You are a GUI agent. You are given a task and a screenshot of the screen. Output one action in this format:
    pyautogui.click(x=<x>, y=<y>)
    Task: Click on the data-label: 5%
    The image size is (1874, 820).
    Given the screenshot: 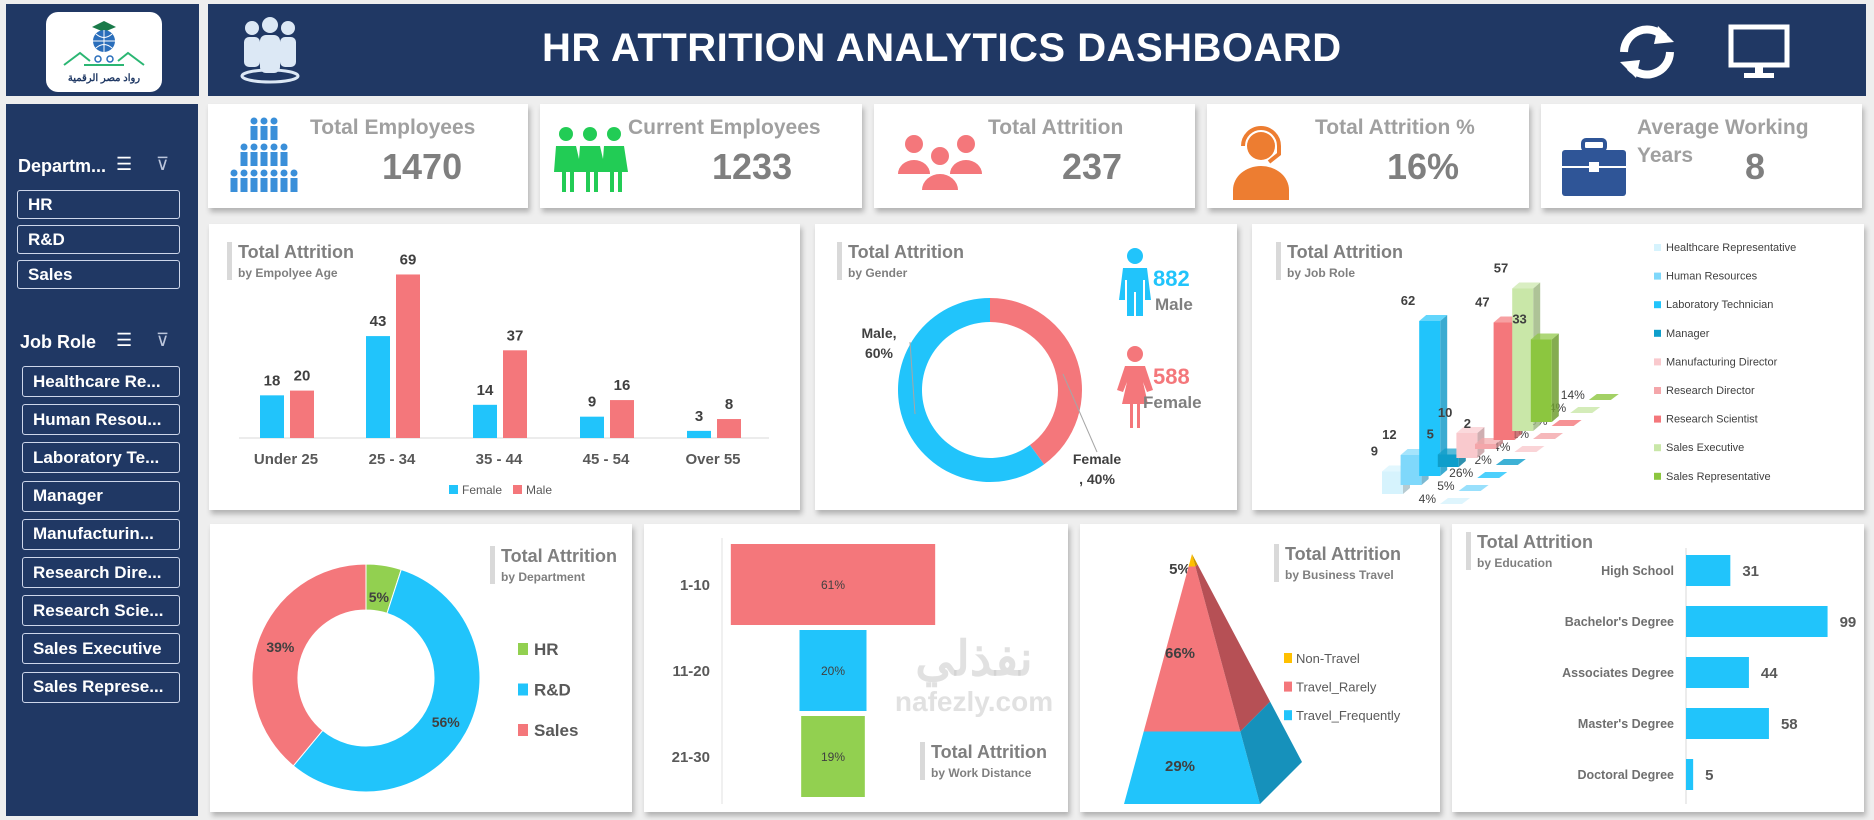 What is the action you would take?
    pyautogui.click(x=379, y=597)
    